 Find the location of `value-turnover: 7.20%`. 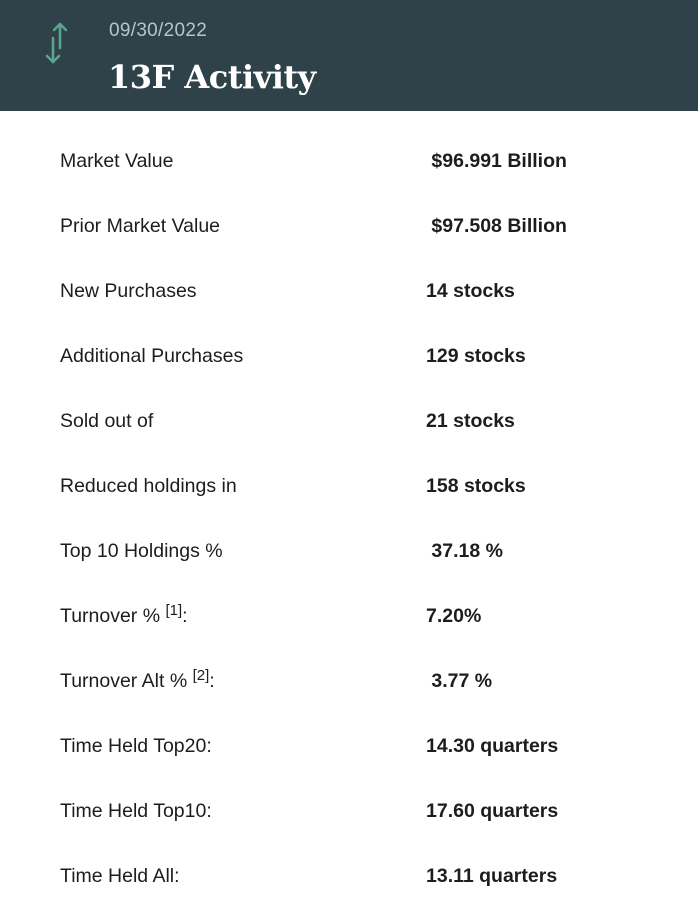

value-turnover: 7.20% is located at coordinates (454, 616).